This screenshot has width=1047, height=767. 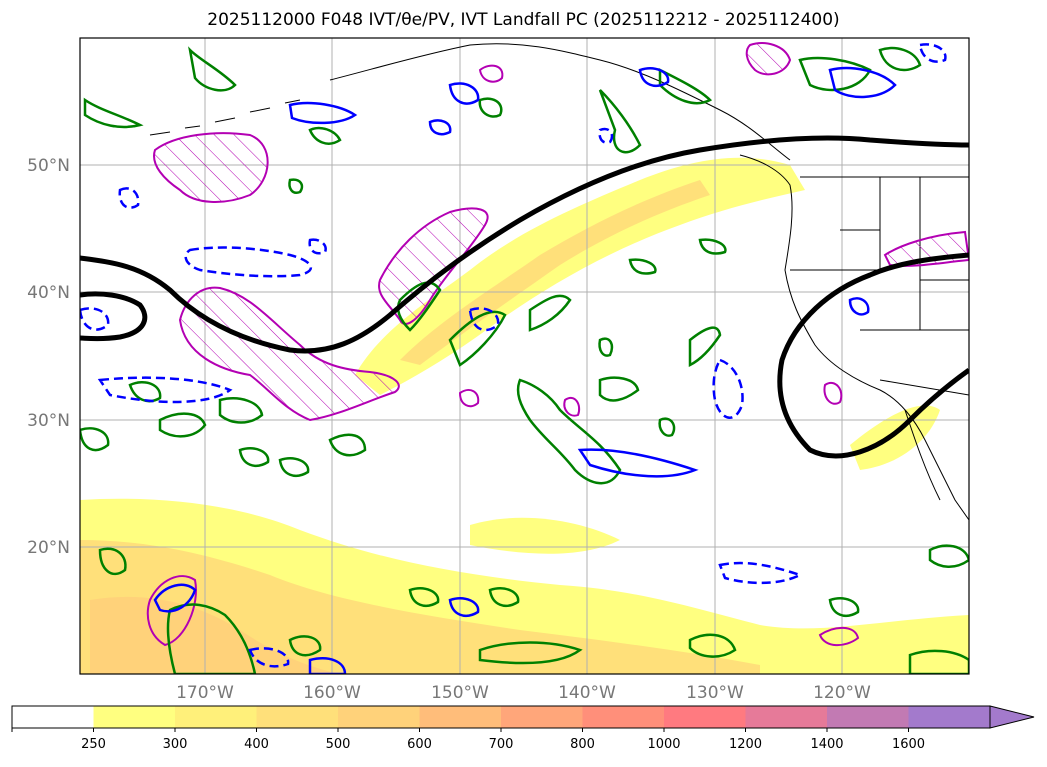 I want to click on pv-region-north, so click(x=211, y=167).